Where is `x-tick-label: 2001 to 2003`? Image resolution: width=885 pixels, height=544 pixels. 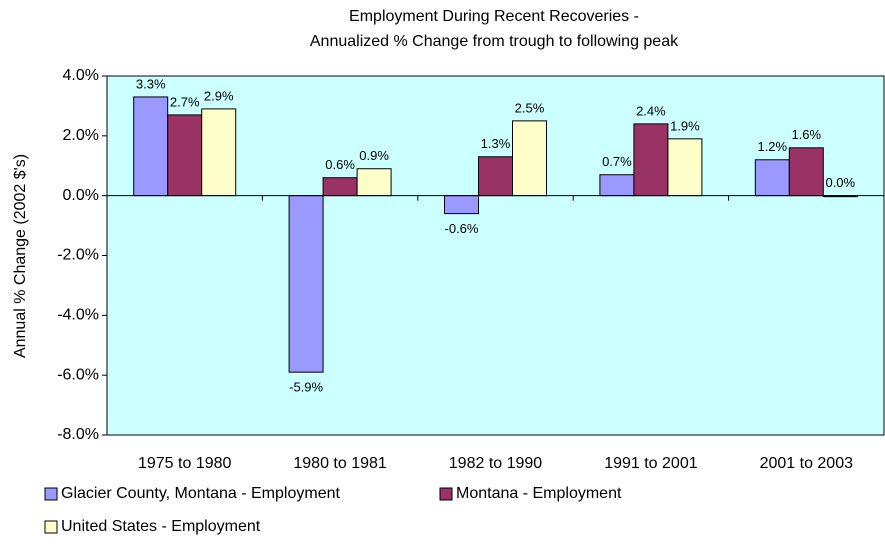
x-tick-label: 2001 to 2003 is located at coordinates (807, 463).